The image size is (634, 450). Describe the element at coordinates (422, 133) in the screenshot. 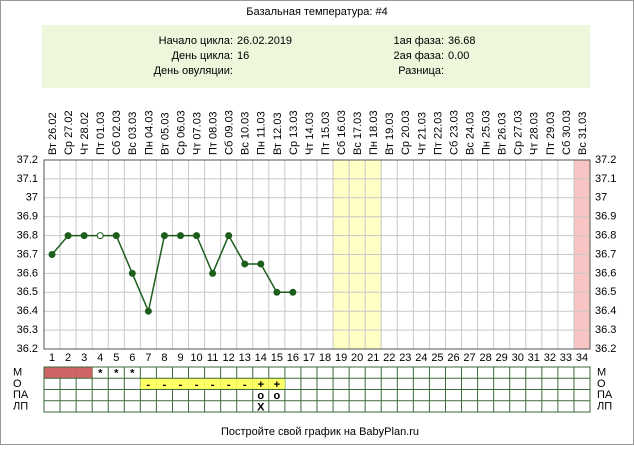

I see `date-label: Чт 21.03` at that location.